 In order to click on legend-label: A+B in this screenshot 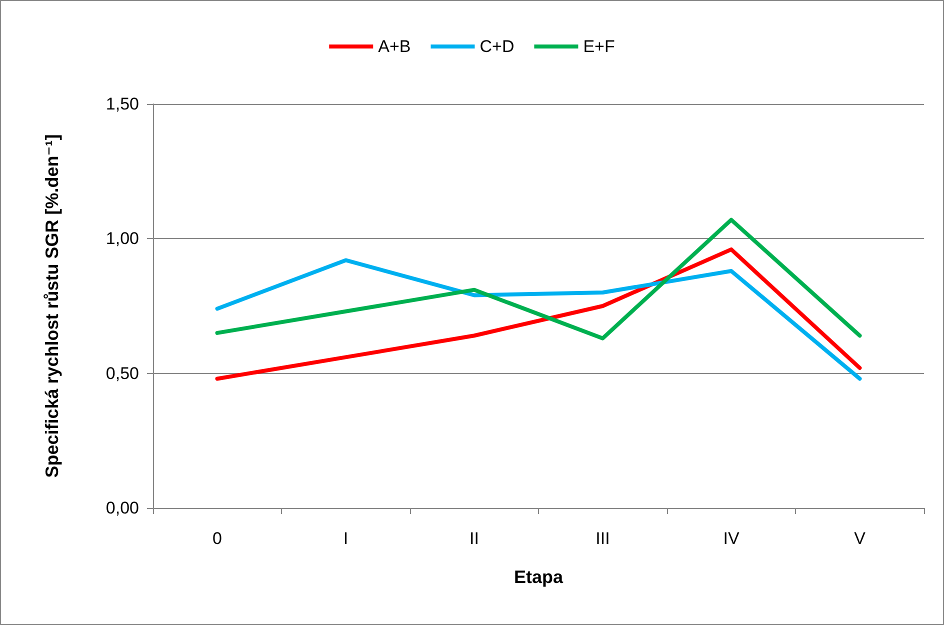, I will do `click(394, 46)`.